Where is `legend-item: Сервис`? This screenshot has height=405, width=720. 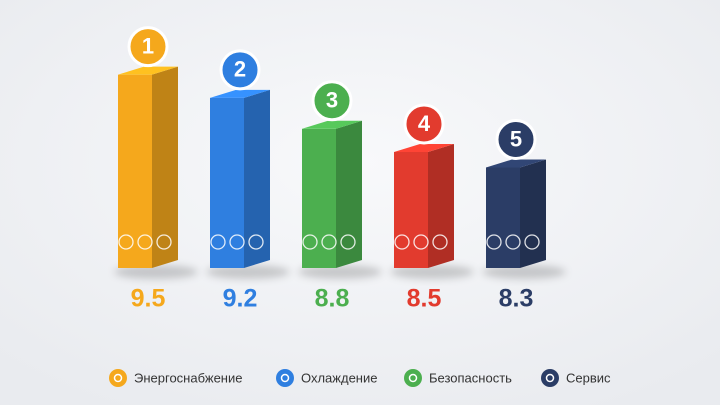 legend-item: Сервис is located at coordinates (576, 378).